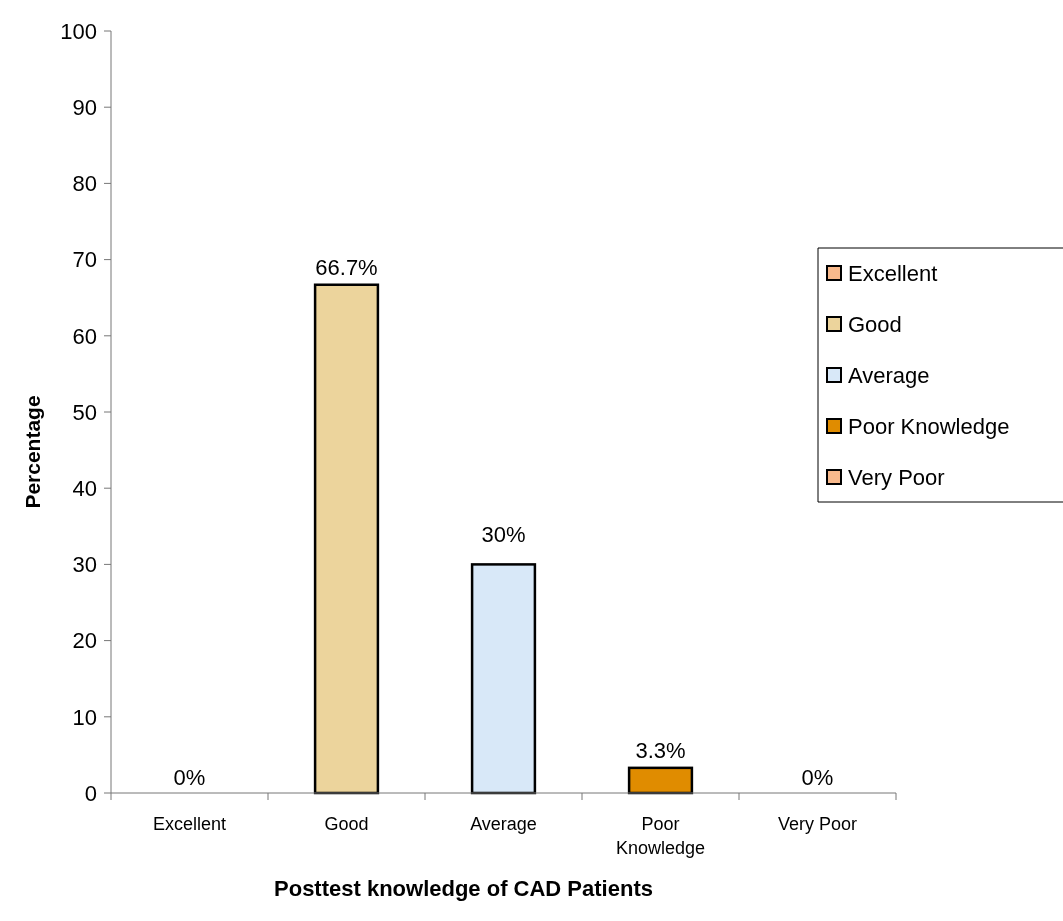 The image size is (1063, 921). What do you see at coordinates (189, 824) in the screenshot?
I see `x-tick-label: Excellent` at bounding box center [189, 824].